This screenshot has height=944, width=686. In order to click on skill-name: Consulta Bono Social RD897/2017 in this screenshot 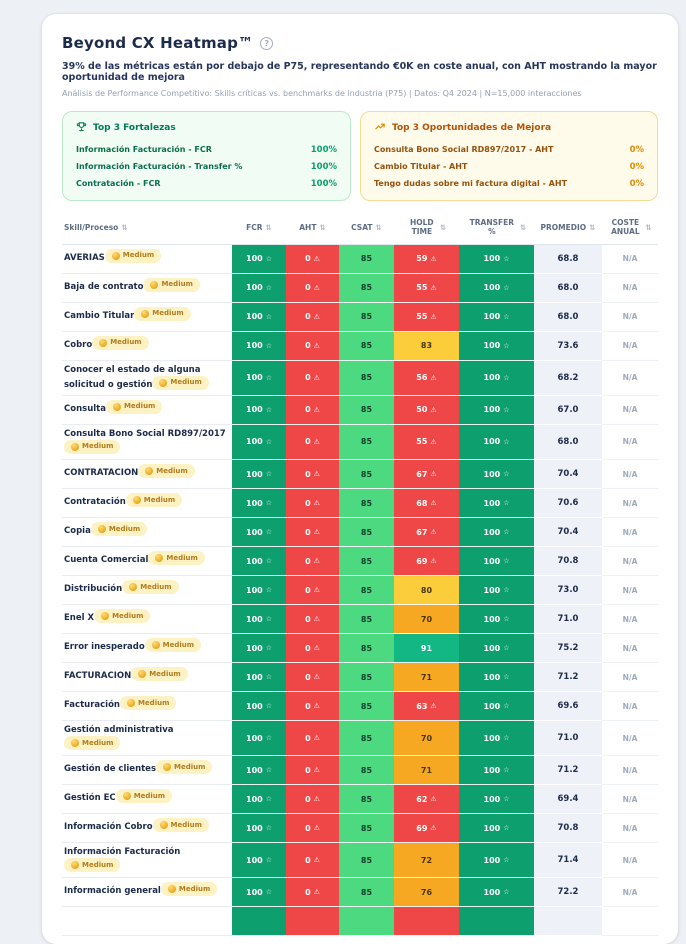, I will do `click(145, 433)`.